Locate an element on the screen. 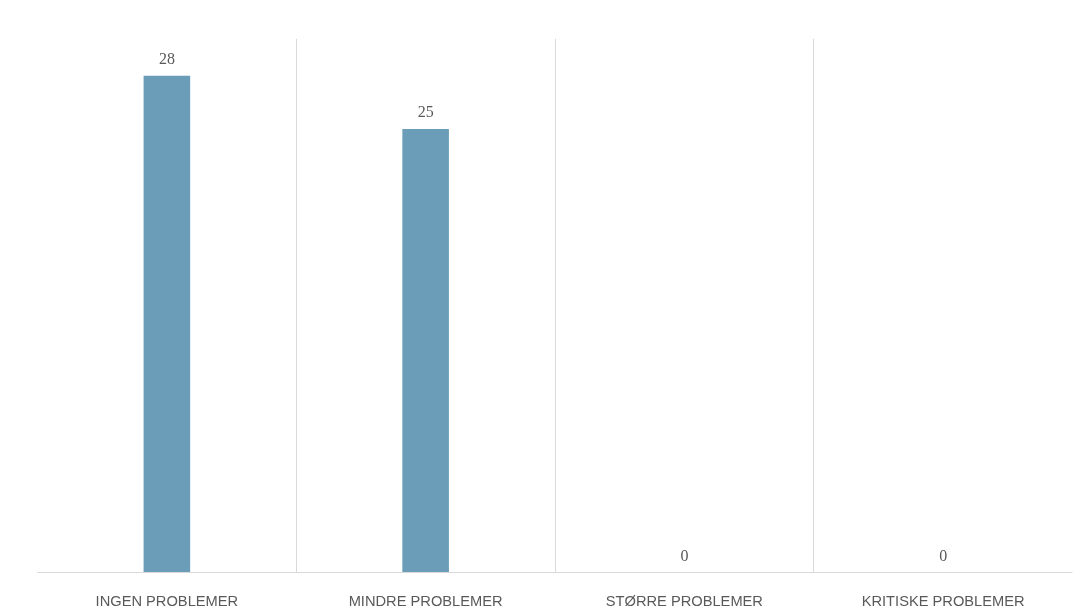 The height and width of the screenshot is (611, 1091). x-tick-label: STØRRE PROBLEMER is located at coordinates (684, 600).